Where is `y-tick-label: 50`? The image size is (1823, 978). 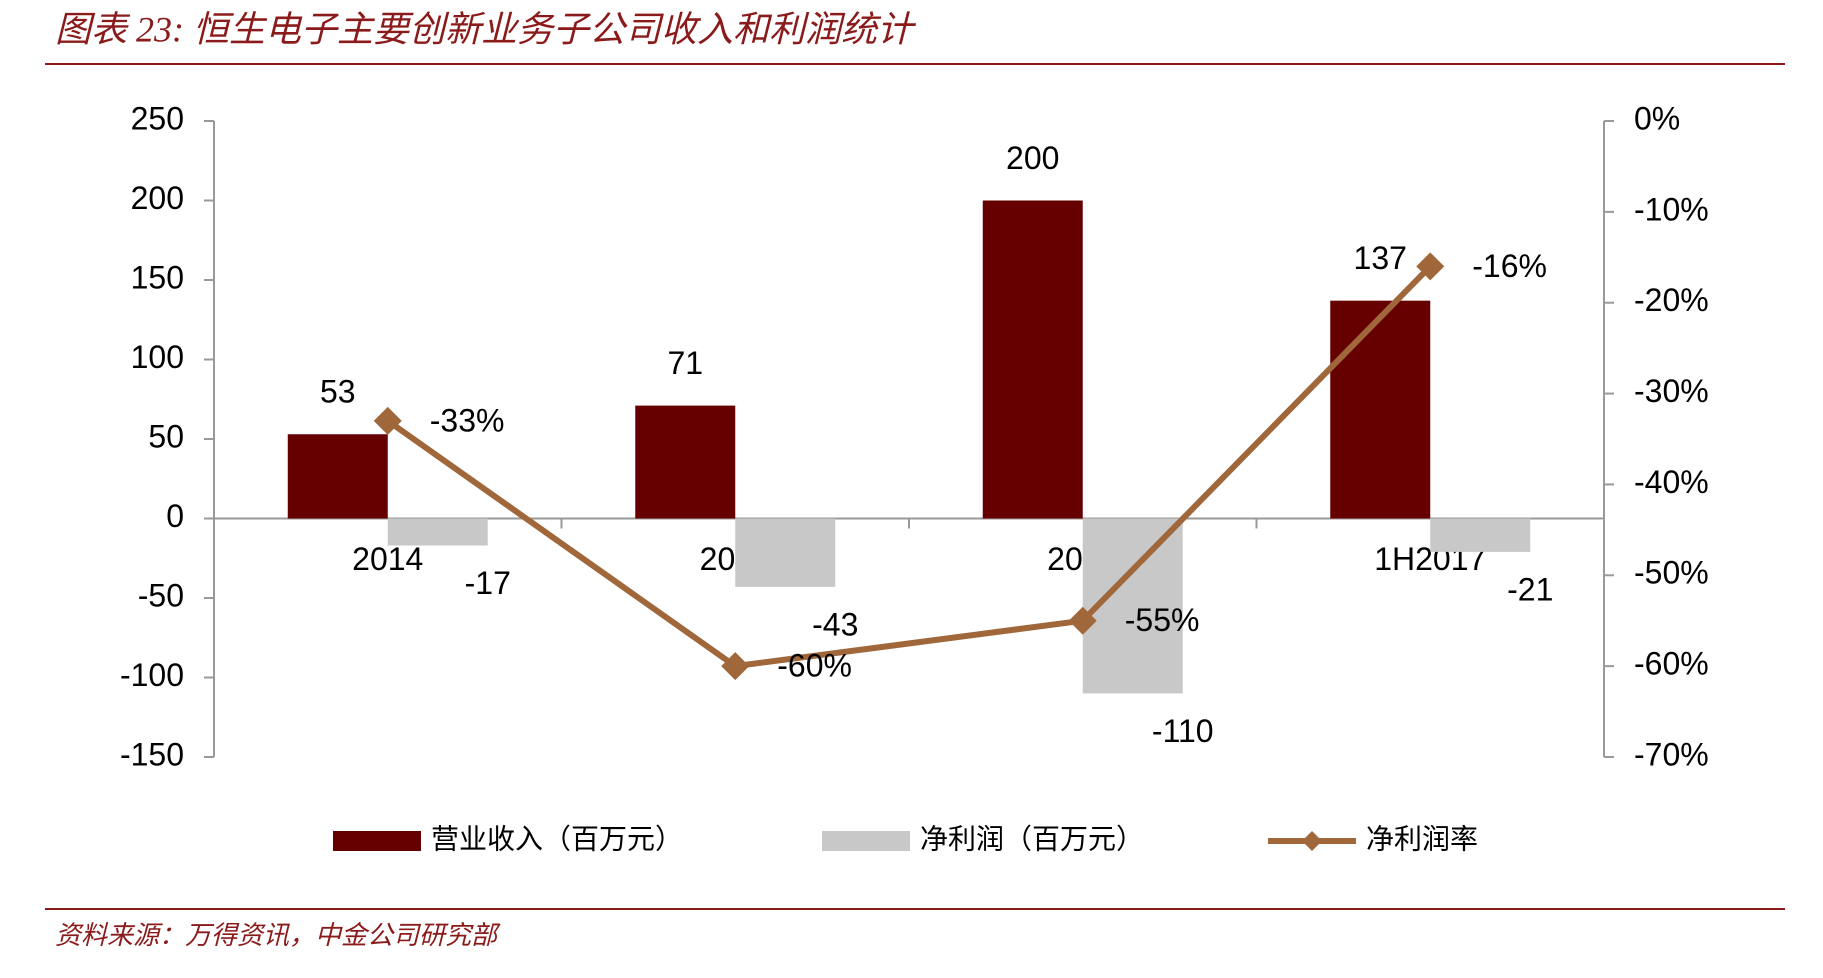 y-tick-label: 50 is located at coordinates (166, 436).